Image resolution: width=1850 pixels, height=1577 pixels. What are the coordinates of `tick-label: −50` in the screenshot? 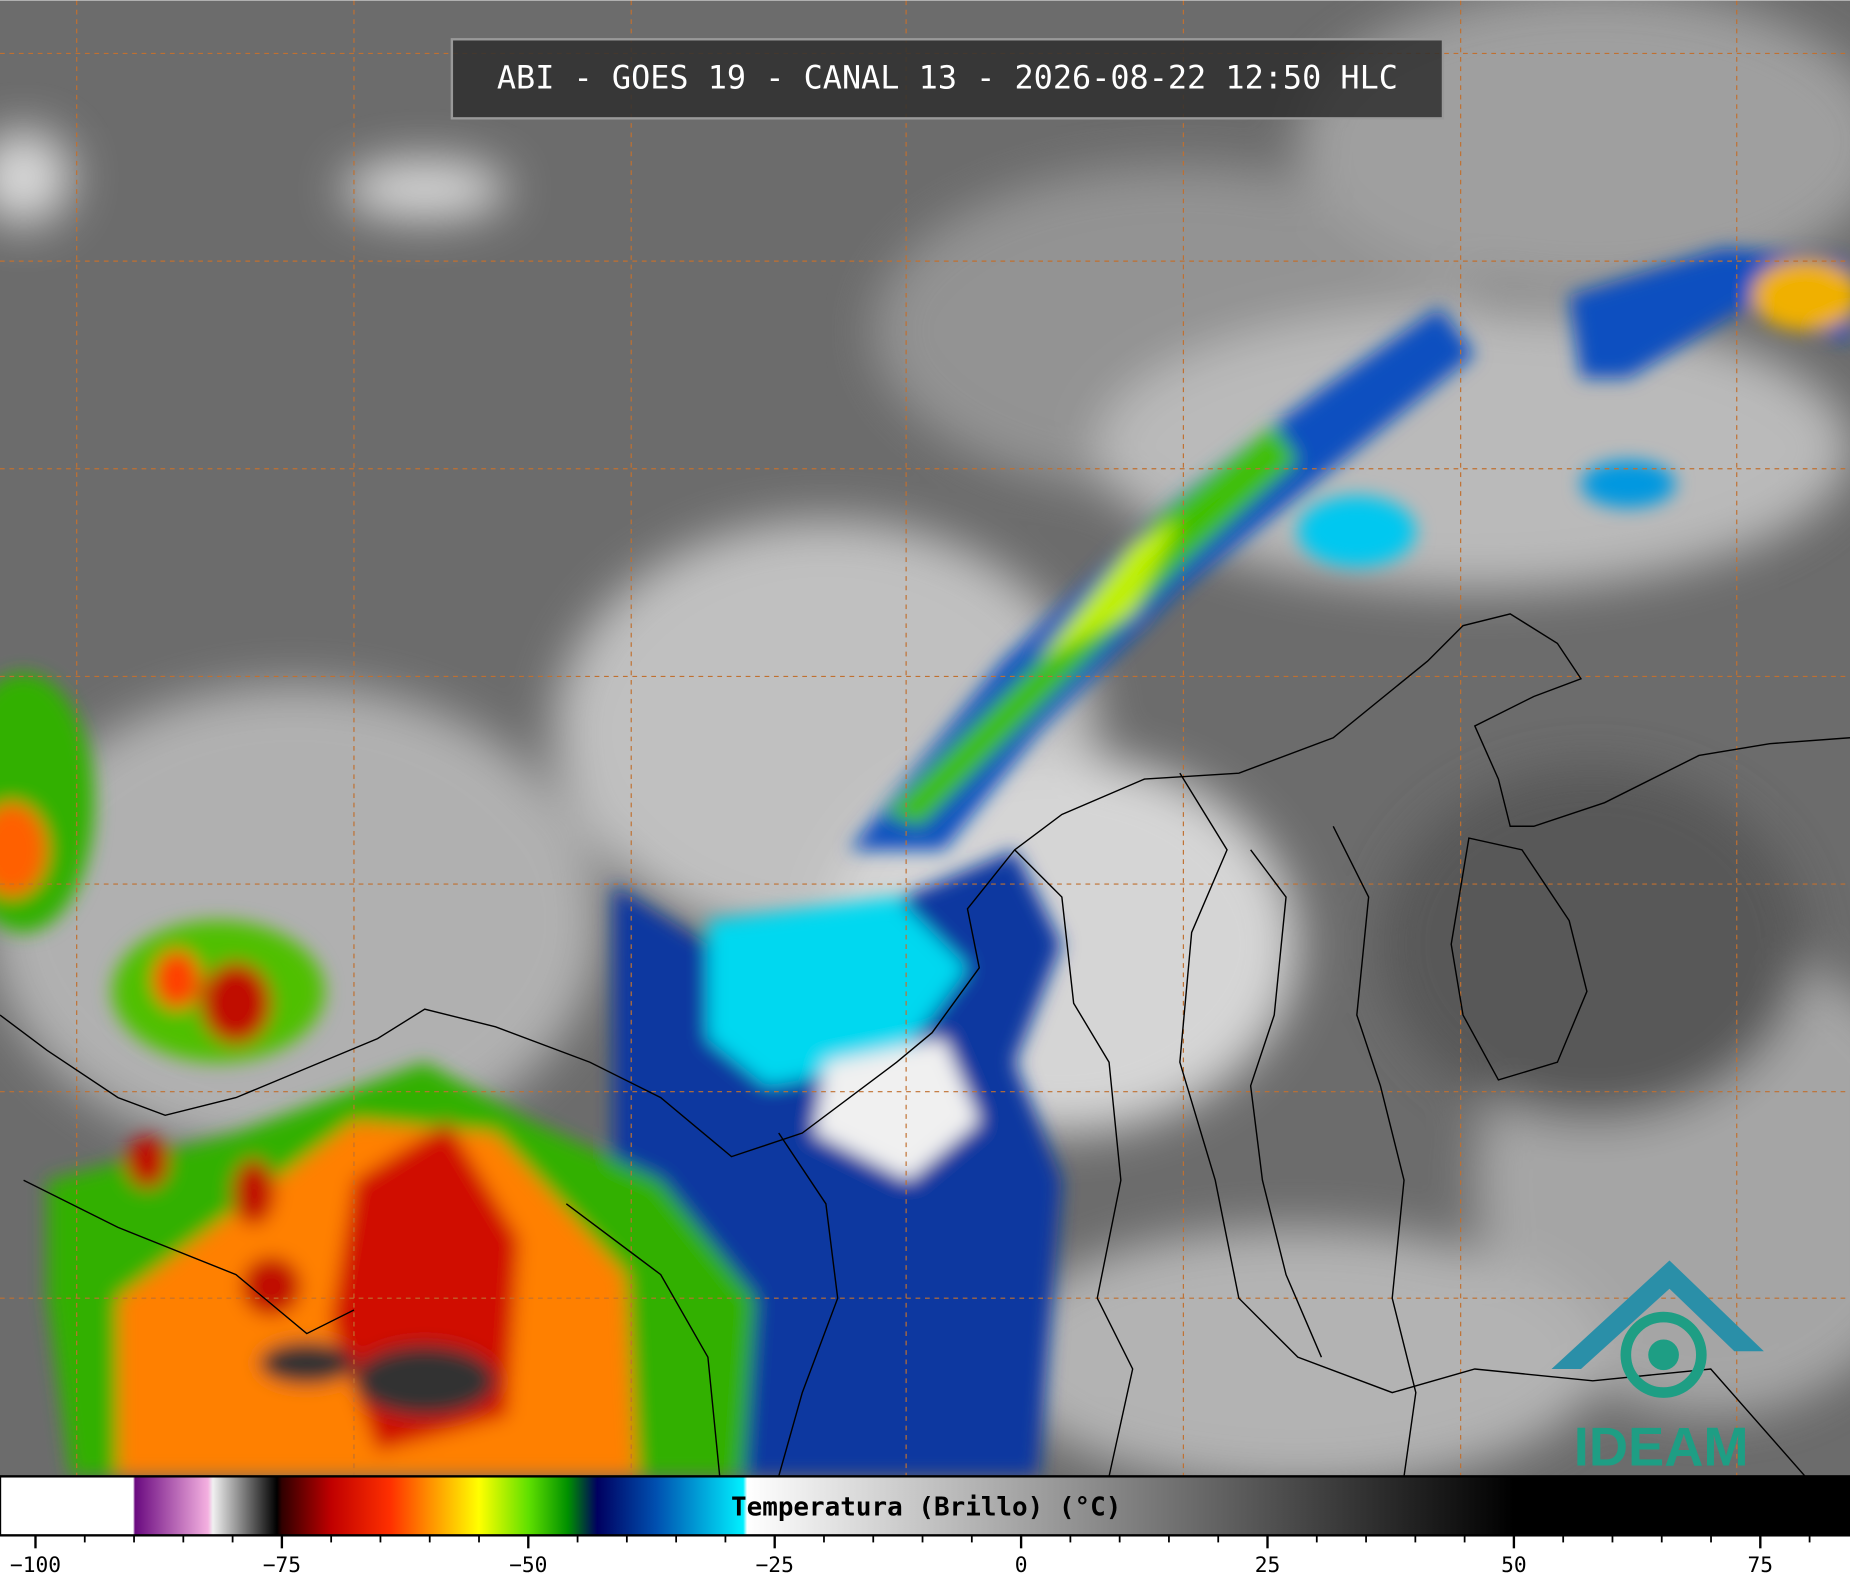 It's located at (528, 1565).